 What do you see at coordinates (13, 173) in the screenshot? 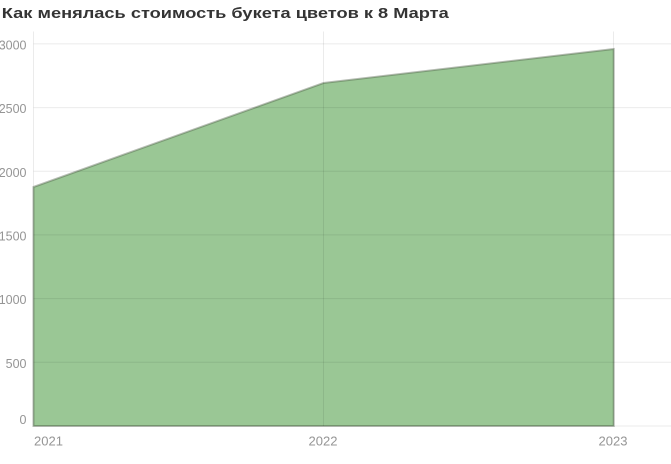
I see `svg-text: 2000` at bounding box center [13, 173].